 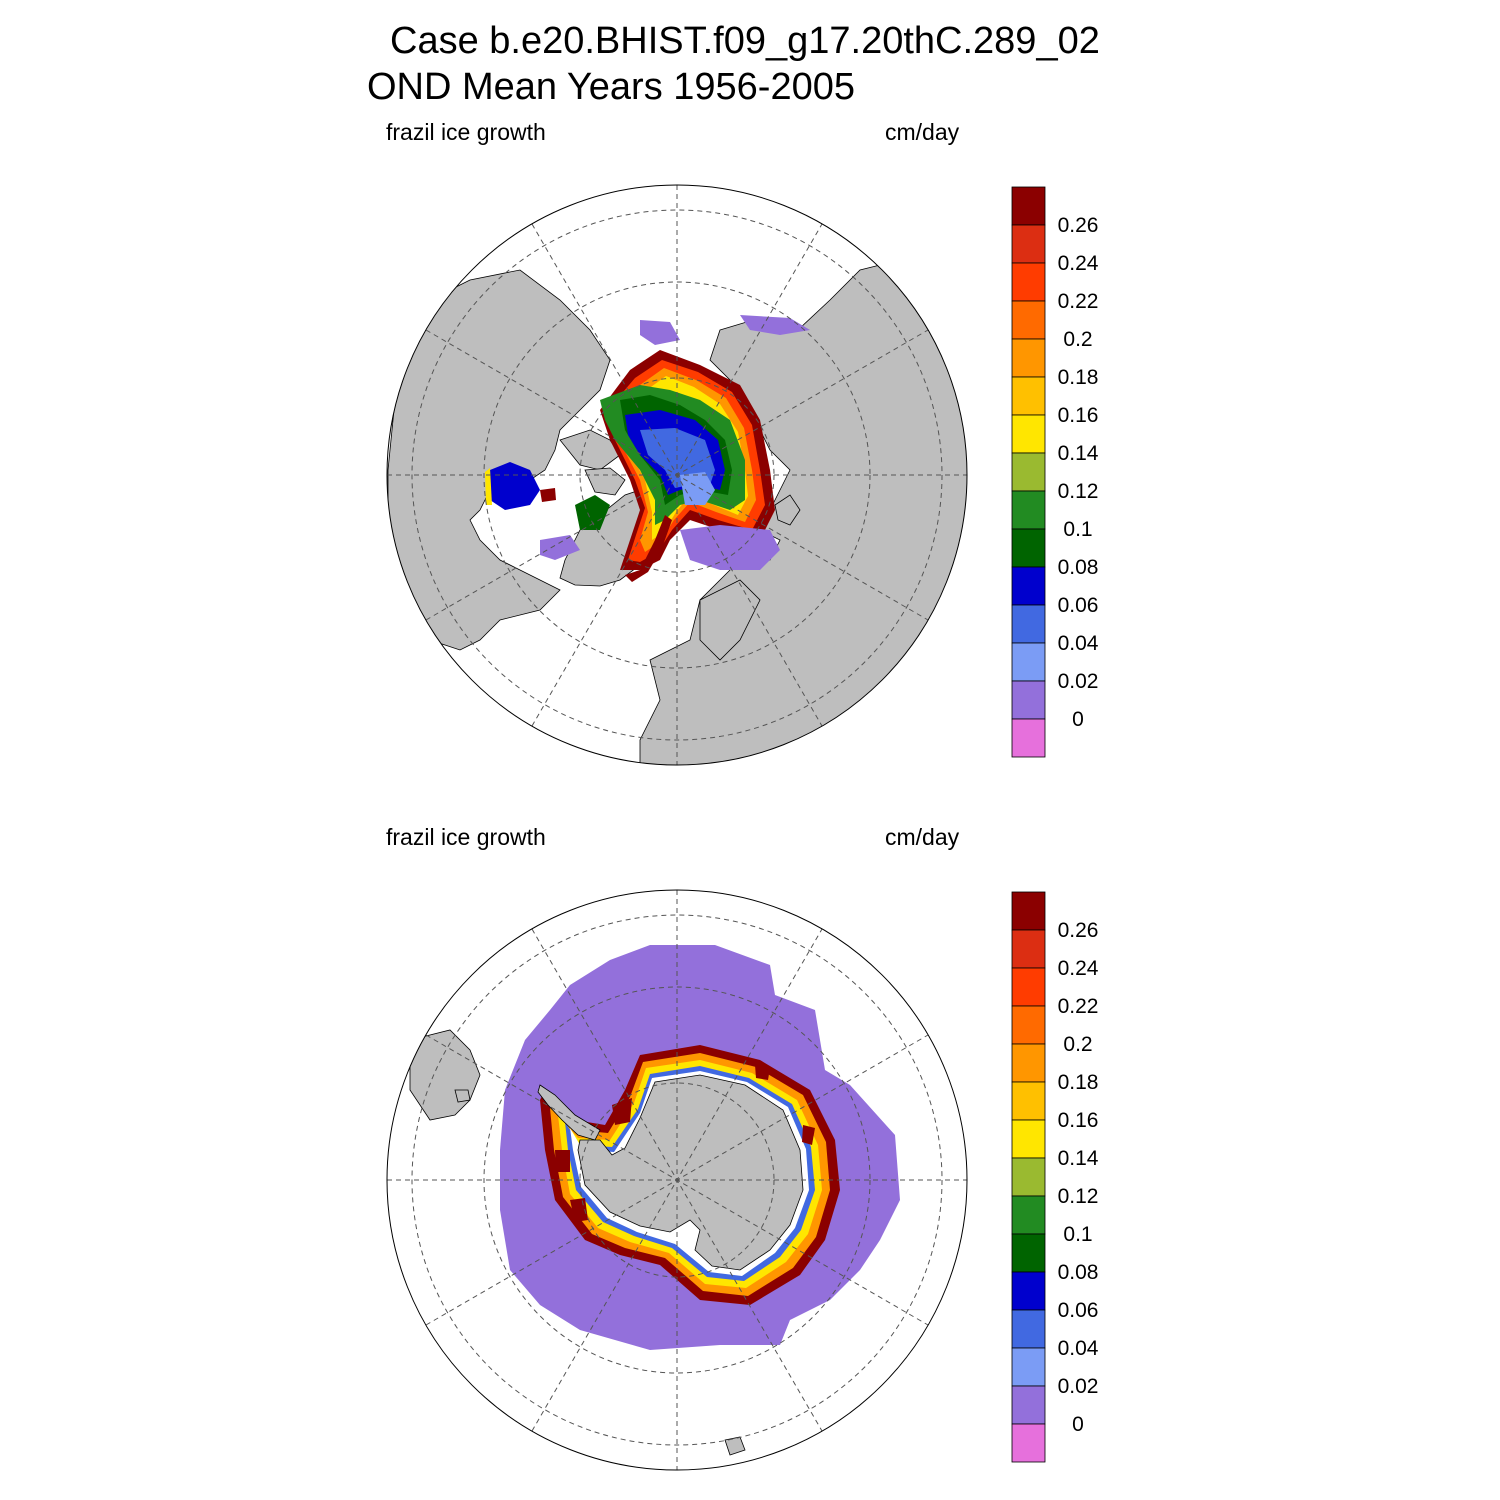 What do you see at coordinates (1078, 453) in the screenshot?
I see `north-colorbar-tick-label: 0.14` at bounding box center [1078, 453].